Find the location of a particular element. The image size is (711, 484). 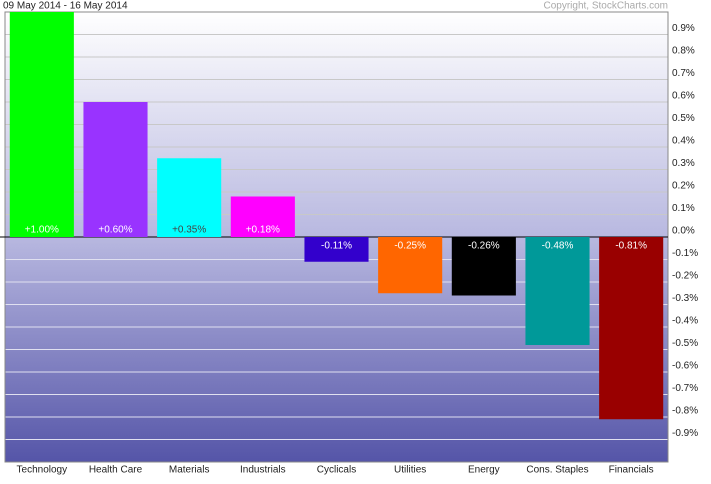

source: Copyright, StockCharts.com is located at coordinates (606, 6).